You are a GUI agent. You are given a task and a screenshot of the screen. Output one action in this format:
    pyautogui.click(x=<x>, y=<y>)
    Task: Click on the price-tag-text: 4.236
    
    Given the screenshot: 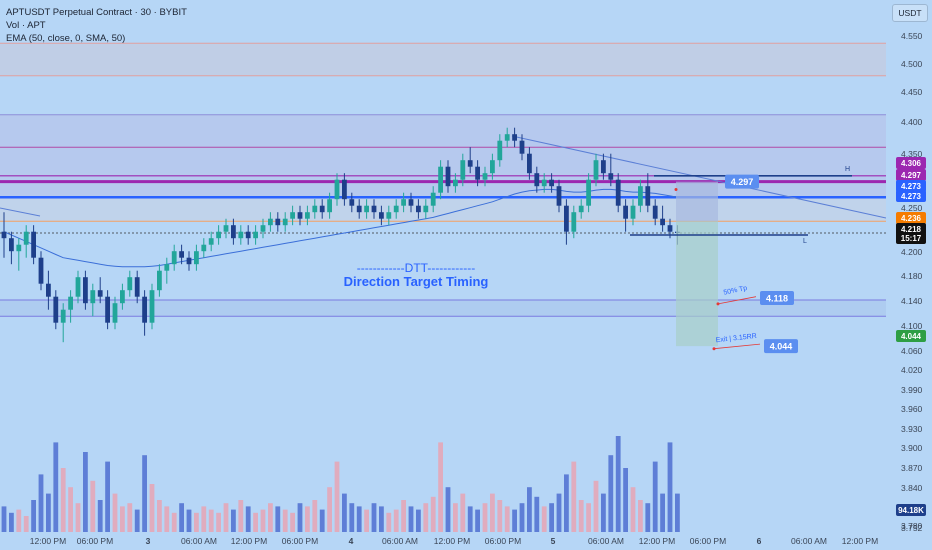 What is the action you would take?
    pyautogui.click(x=911, y=218)
    